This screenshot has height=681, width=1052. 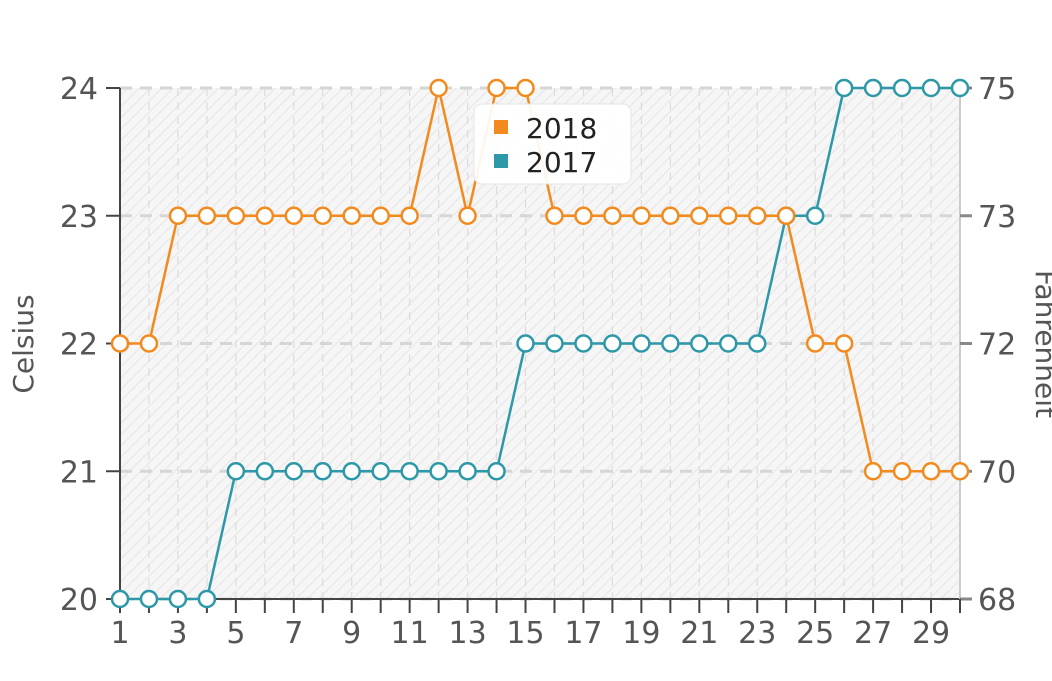 What do you see at coordinates (79, 217) in the screenshot?
I see `y-tick-label: 23` at bounding box center [79, 217].